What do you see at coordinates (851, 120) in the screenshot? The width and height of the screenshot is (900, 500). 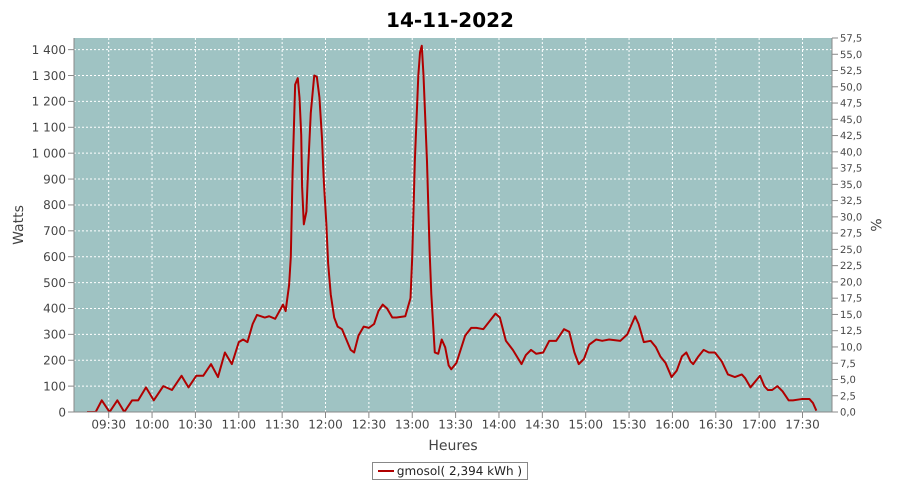 I see `y2-tick-label: 45,0` at bounding box center [851, 120].